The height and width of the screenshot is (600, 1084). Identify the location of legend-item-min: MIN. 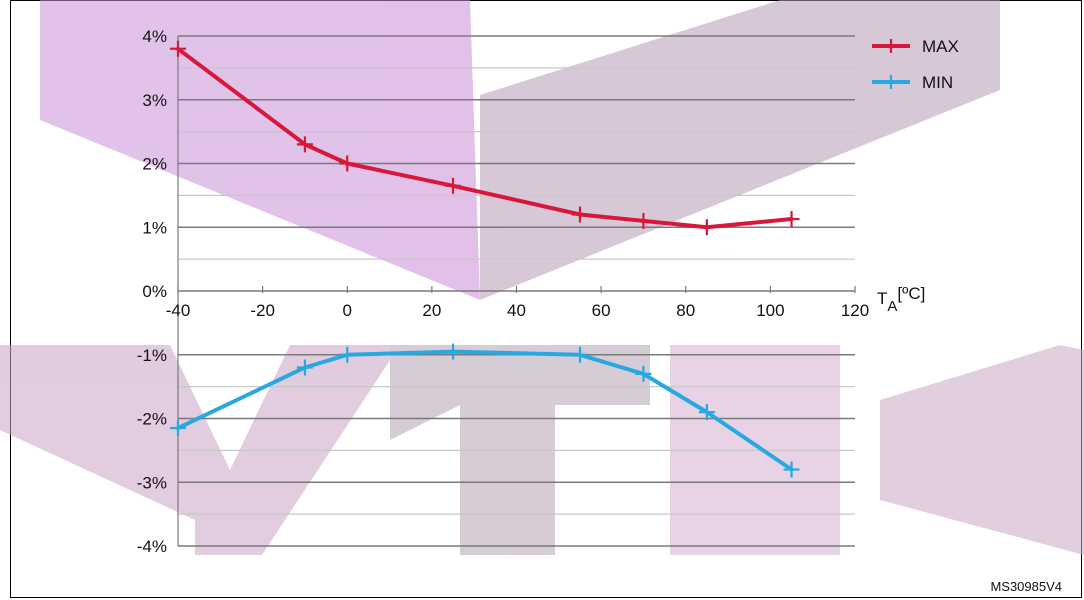
(912, 82).